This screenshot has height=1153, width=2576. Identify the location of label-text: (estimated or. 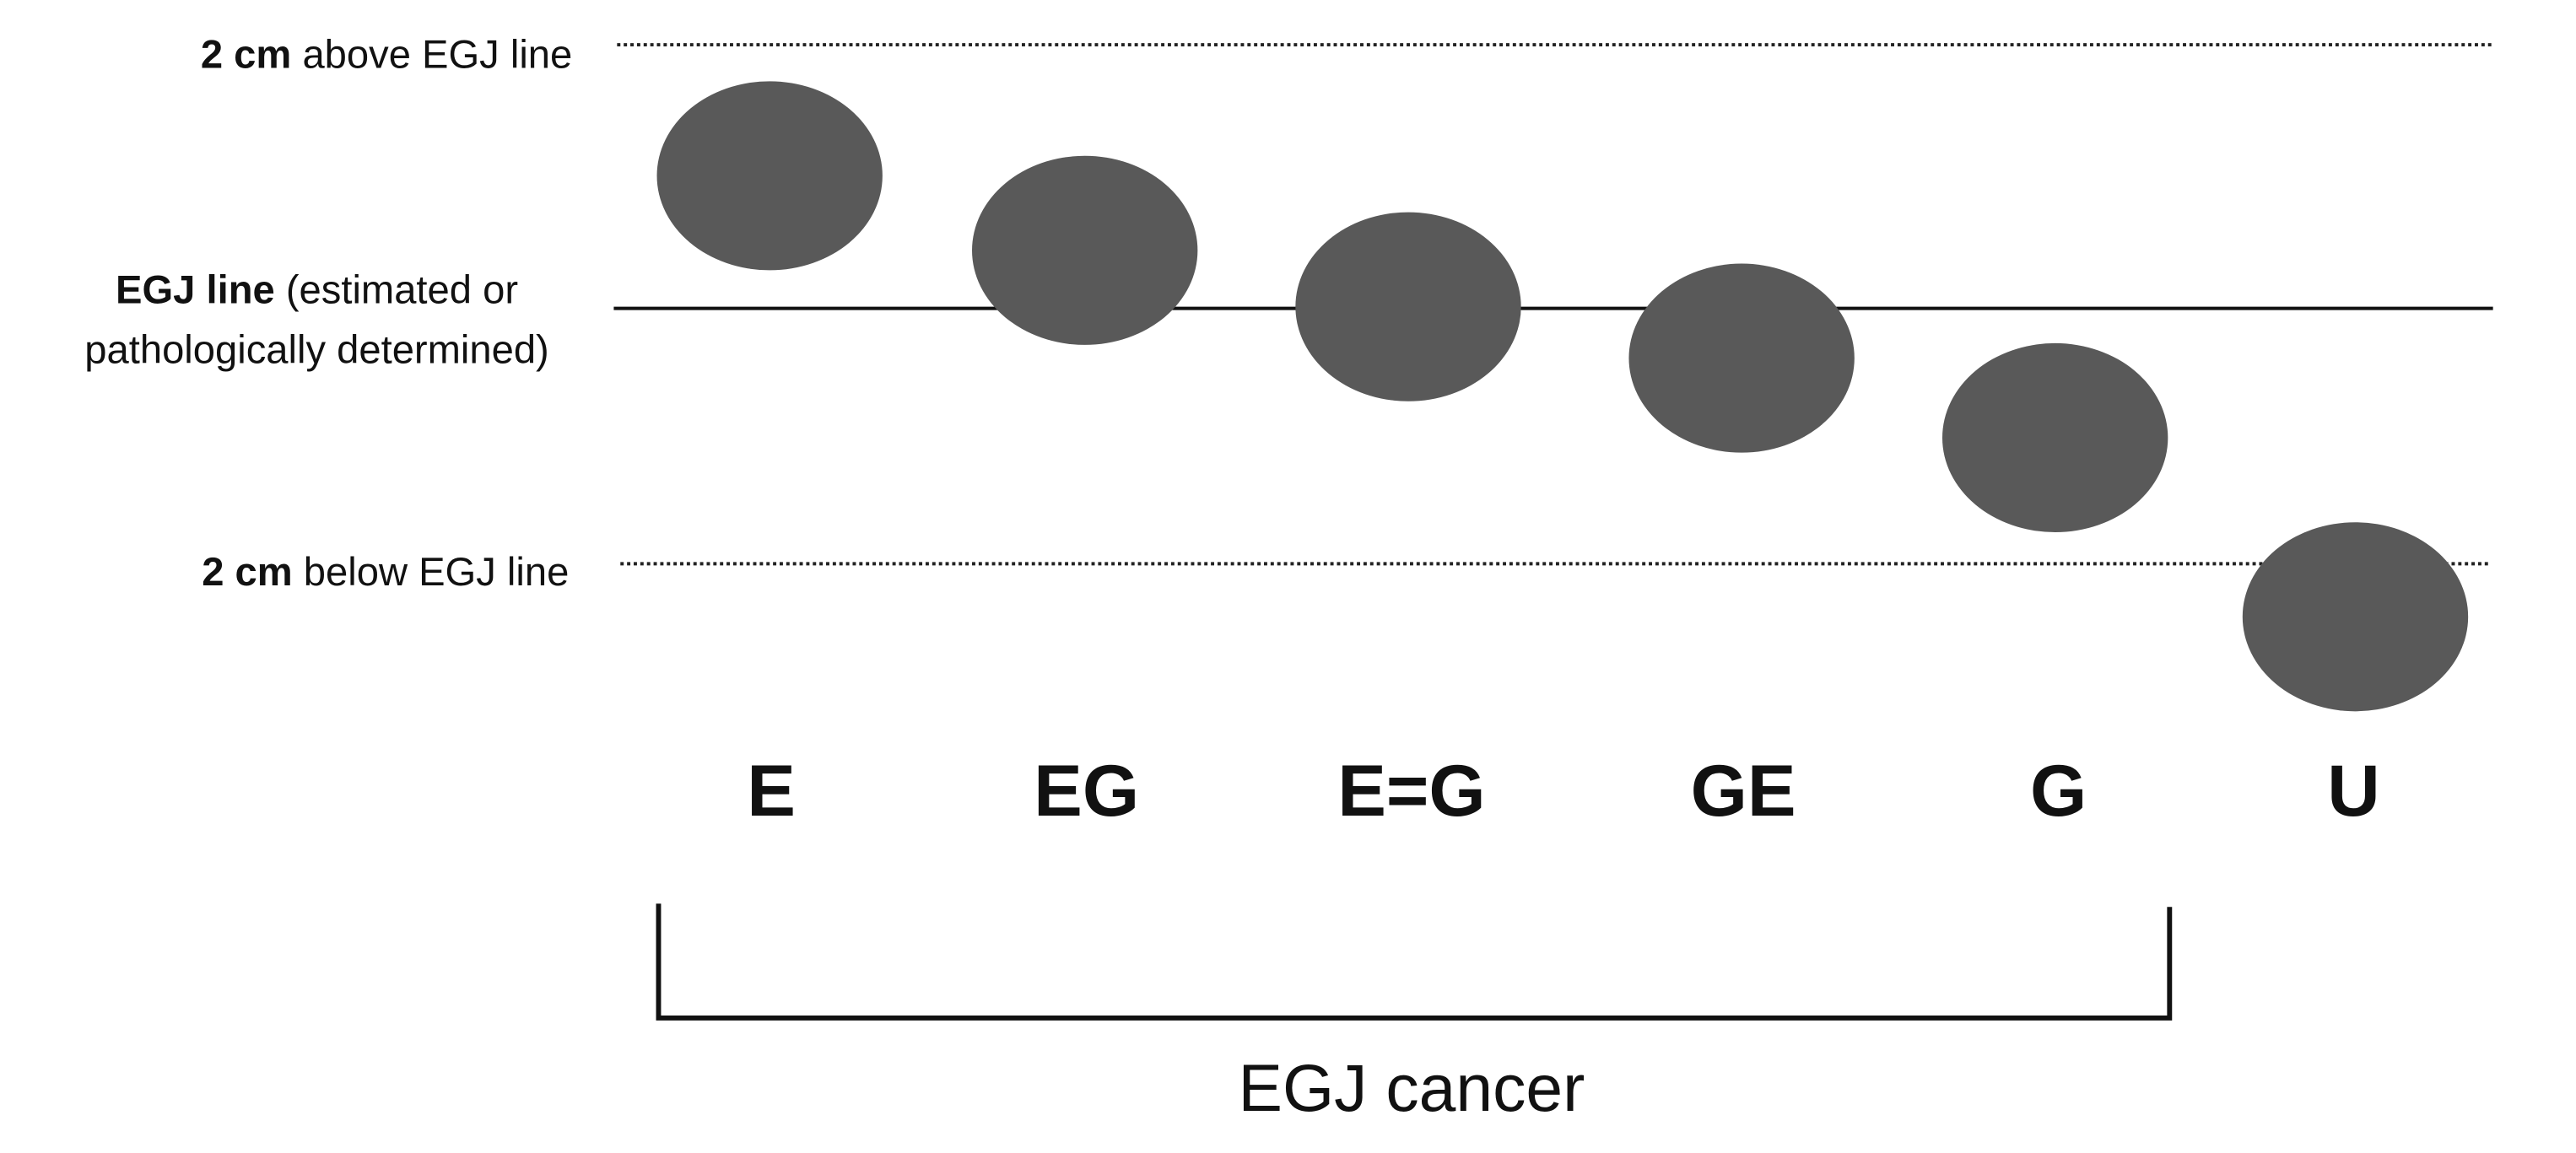
(402, 289).